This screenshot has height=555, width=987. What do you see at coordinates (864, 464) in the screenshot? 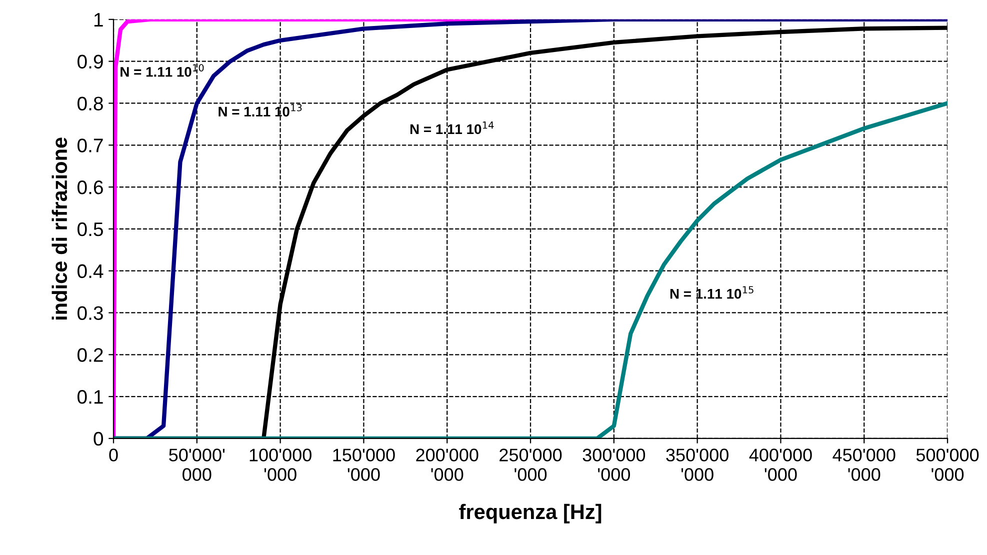
I see `x-tick-label: 450'000'000` at bounding box center [864, 464].